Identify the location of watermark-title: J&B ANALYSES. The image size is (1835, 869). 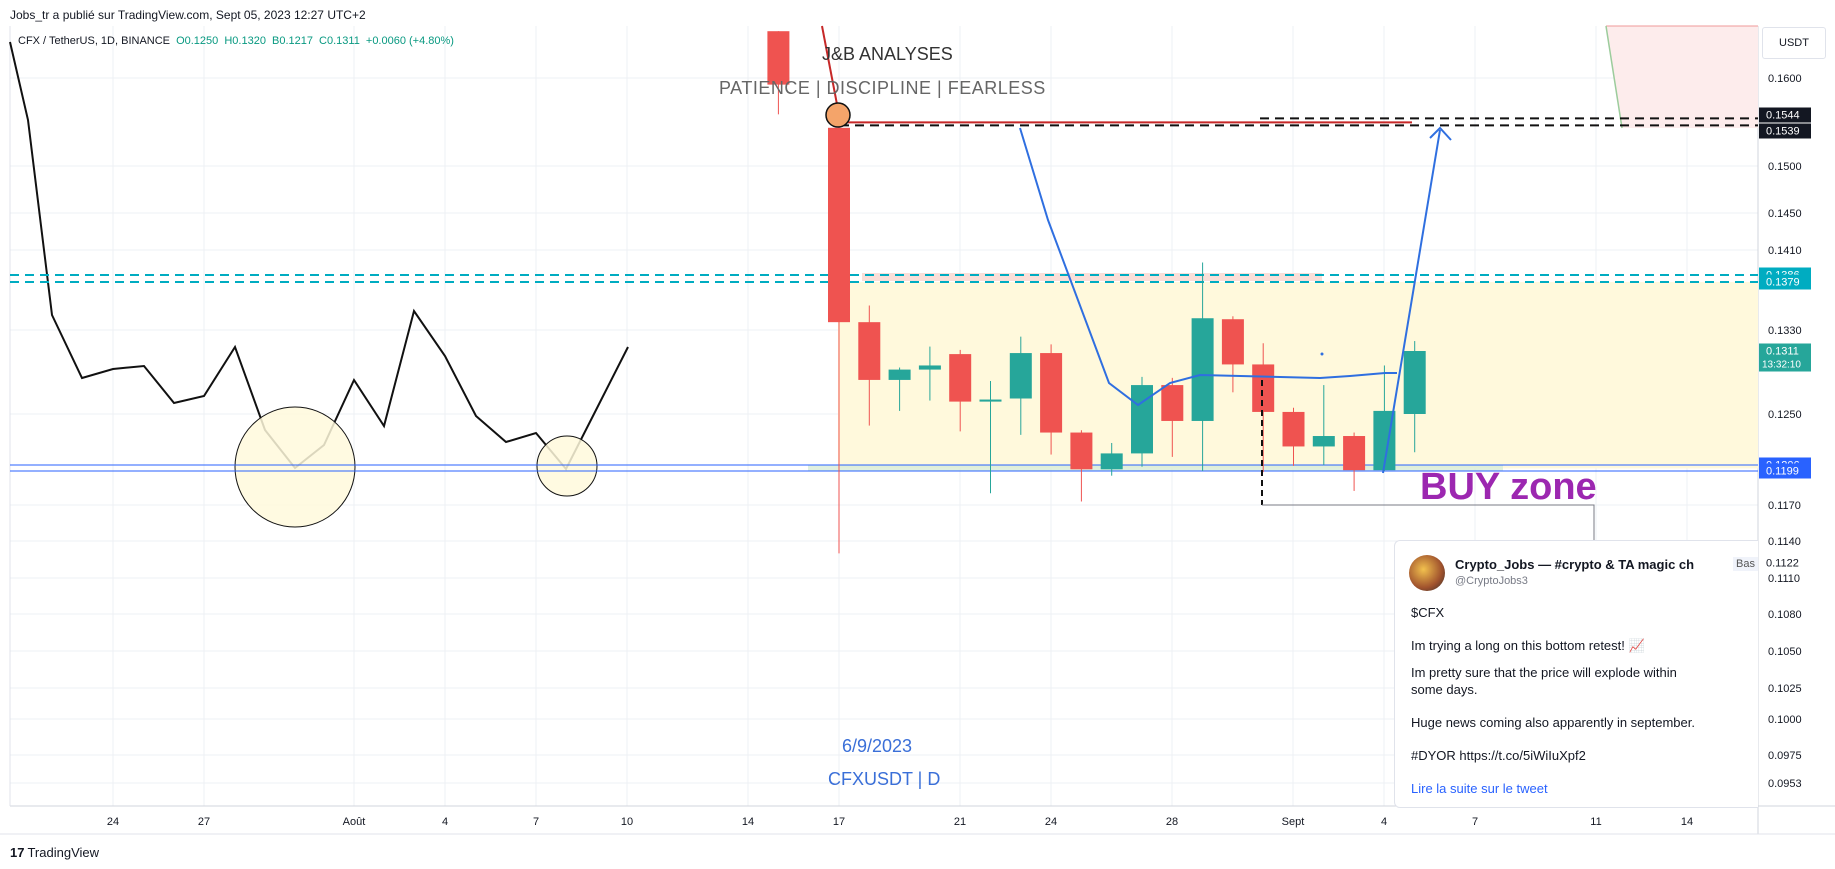
(887, 54).